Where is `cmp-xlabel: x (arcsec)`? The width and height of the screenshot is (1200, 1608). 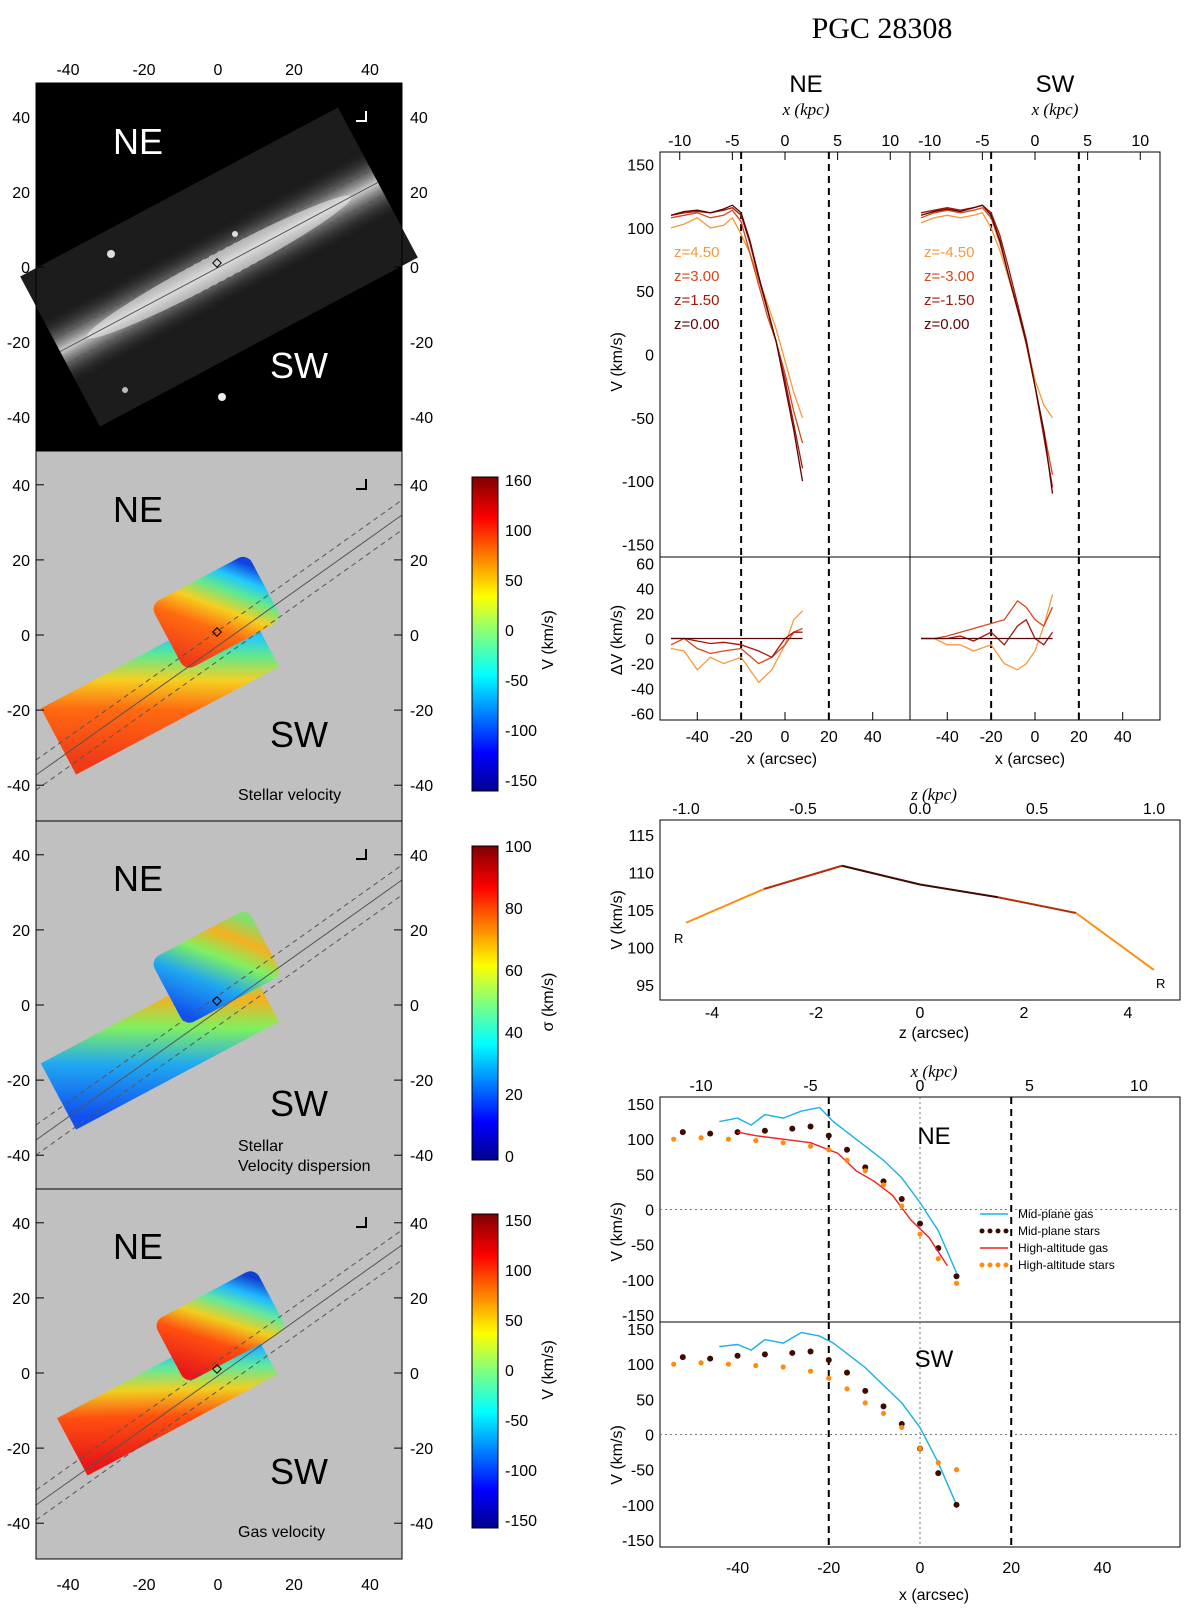
cmp-xlabel: x (arcsec) is located at coordinates (934, 1595).